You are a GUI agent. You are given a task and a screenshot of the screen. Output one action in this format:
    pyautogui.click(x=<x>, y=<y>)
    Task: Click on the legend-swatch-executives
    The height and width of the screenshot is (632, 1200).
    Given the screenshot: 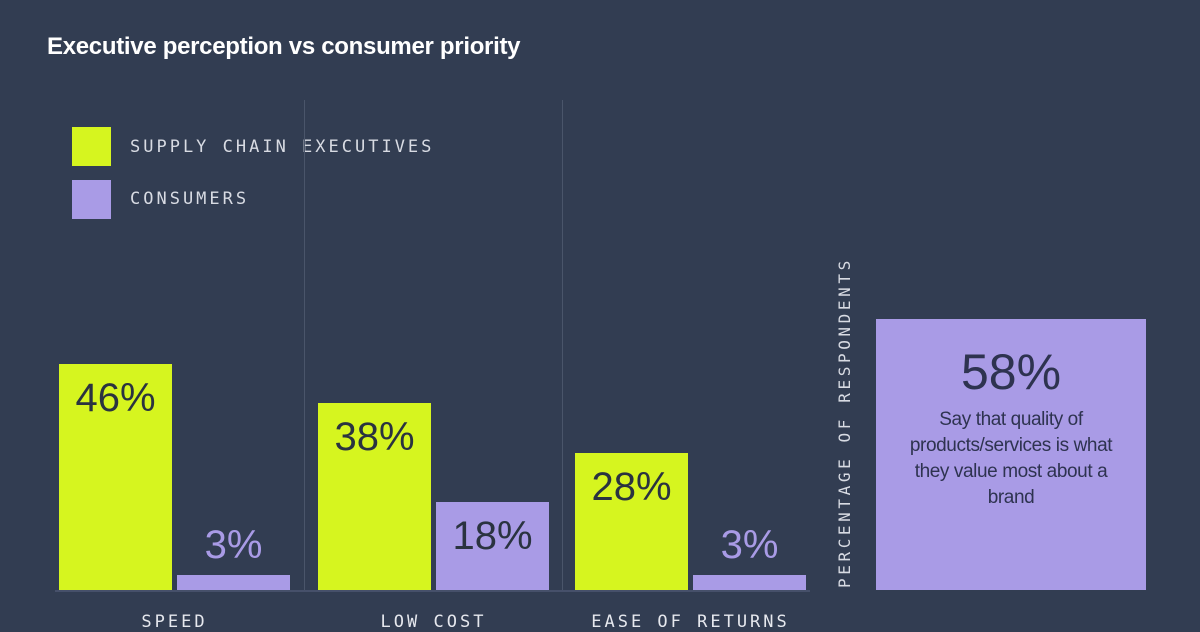 What is the action you would take?
    pyautogui.click(x=91, y=146)
    